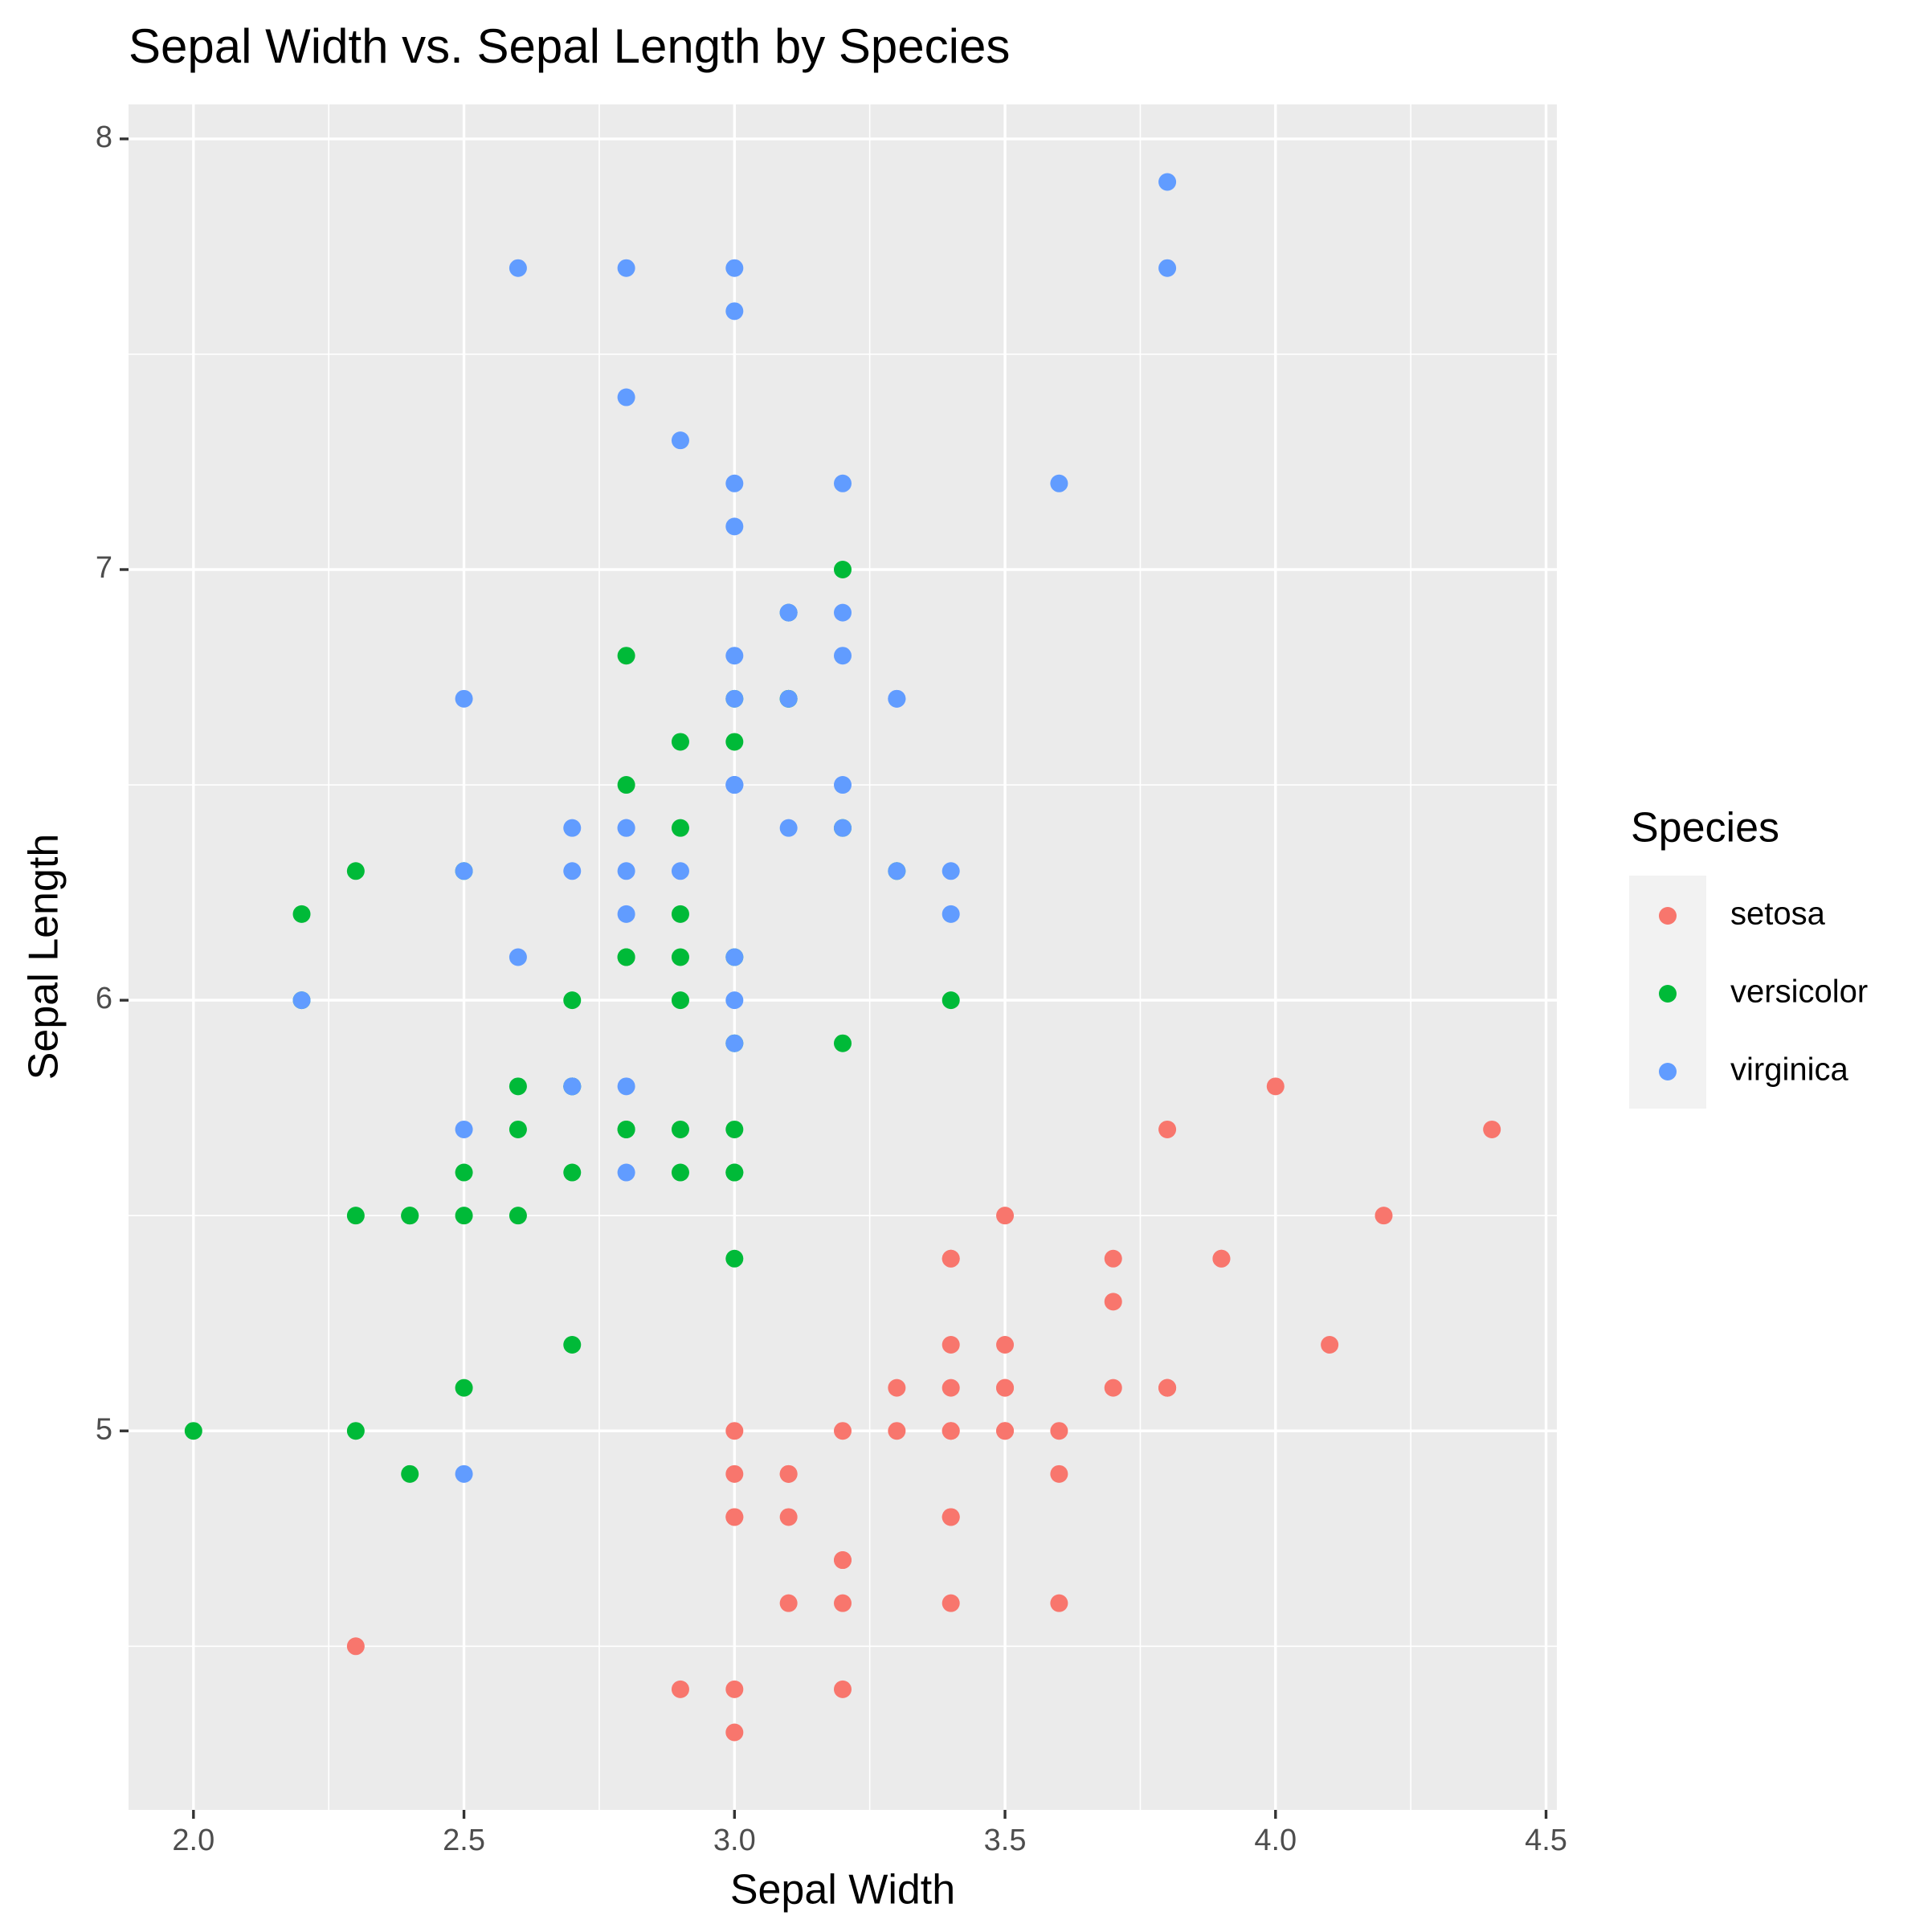 The height and width of the screenshot is (1932, 1928). I want to click on x-tick-label: 4.0, so click(1276, 1840).